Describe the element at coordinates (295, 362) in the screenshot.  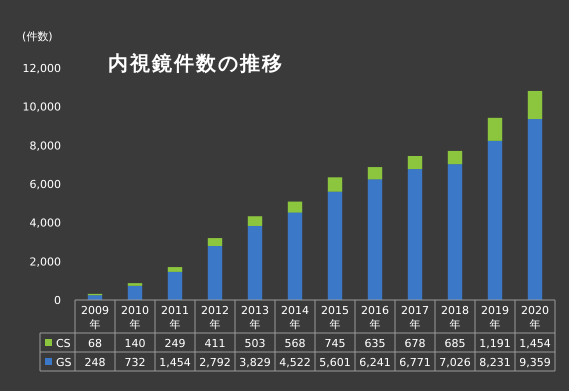
I see `data-label: 4,522` at that location.